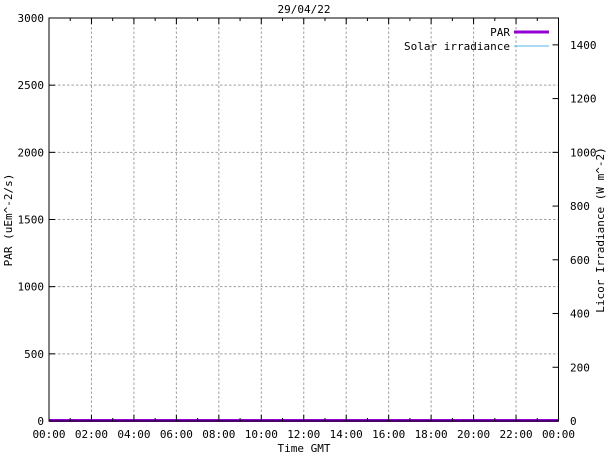  Describe the element at coordinates (457, 46) in the screenshot. I see `legend-label: Solar irradiance` at that location.